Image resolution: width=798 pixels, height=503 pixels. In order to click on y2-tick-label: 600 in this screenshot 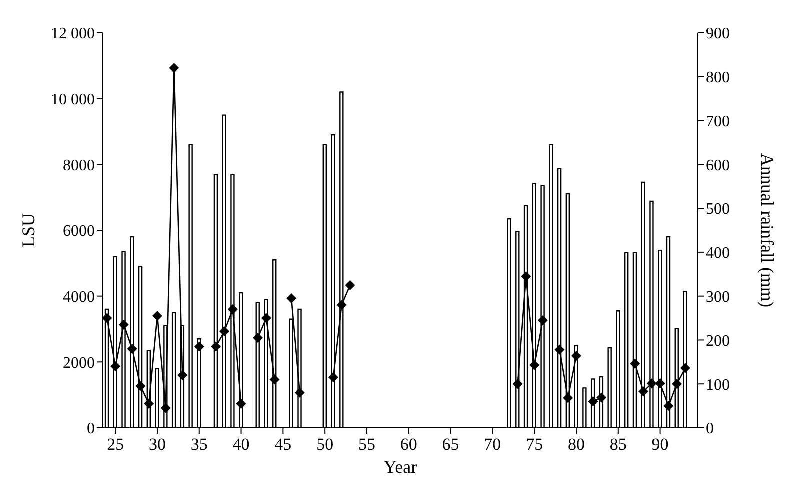, I will do `click(718, 165)`.